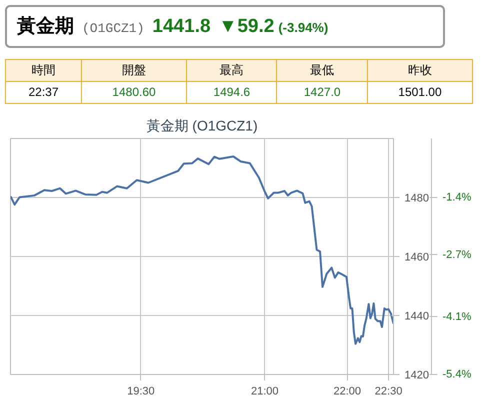 The width and height of the screenshot is (484, 398). What do you see at coordinates (419, 71) in the screenshot?
I see `text: 昨收` at bounding box center [419, 71].